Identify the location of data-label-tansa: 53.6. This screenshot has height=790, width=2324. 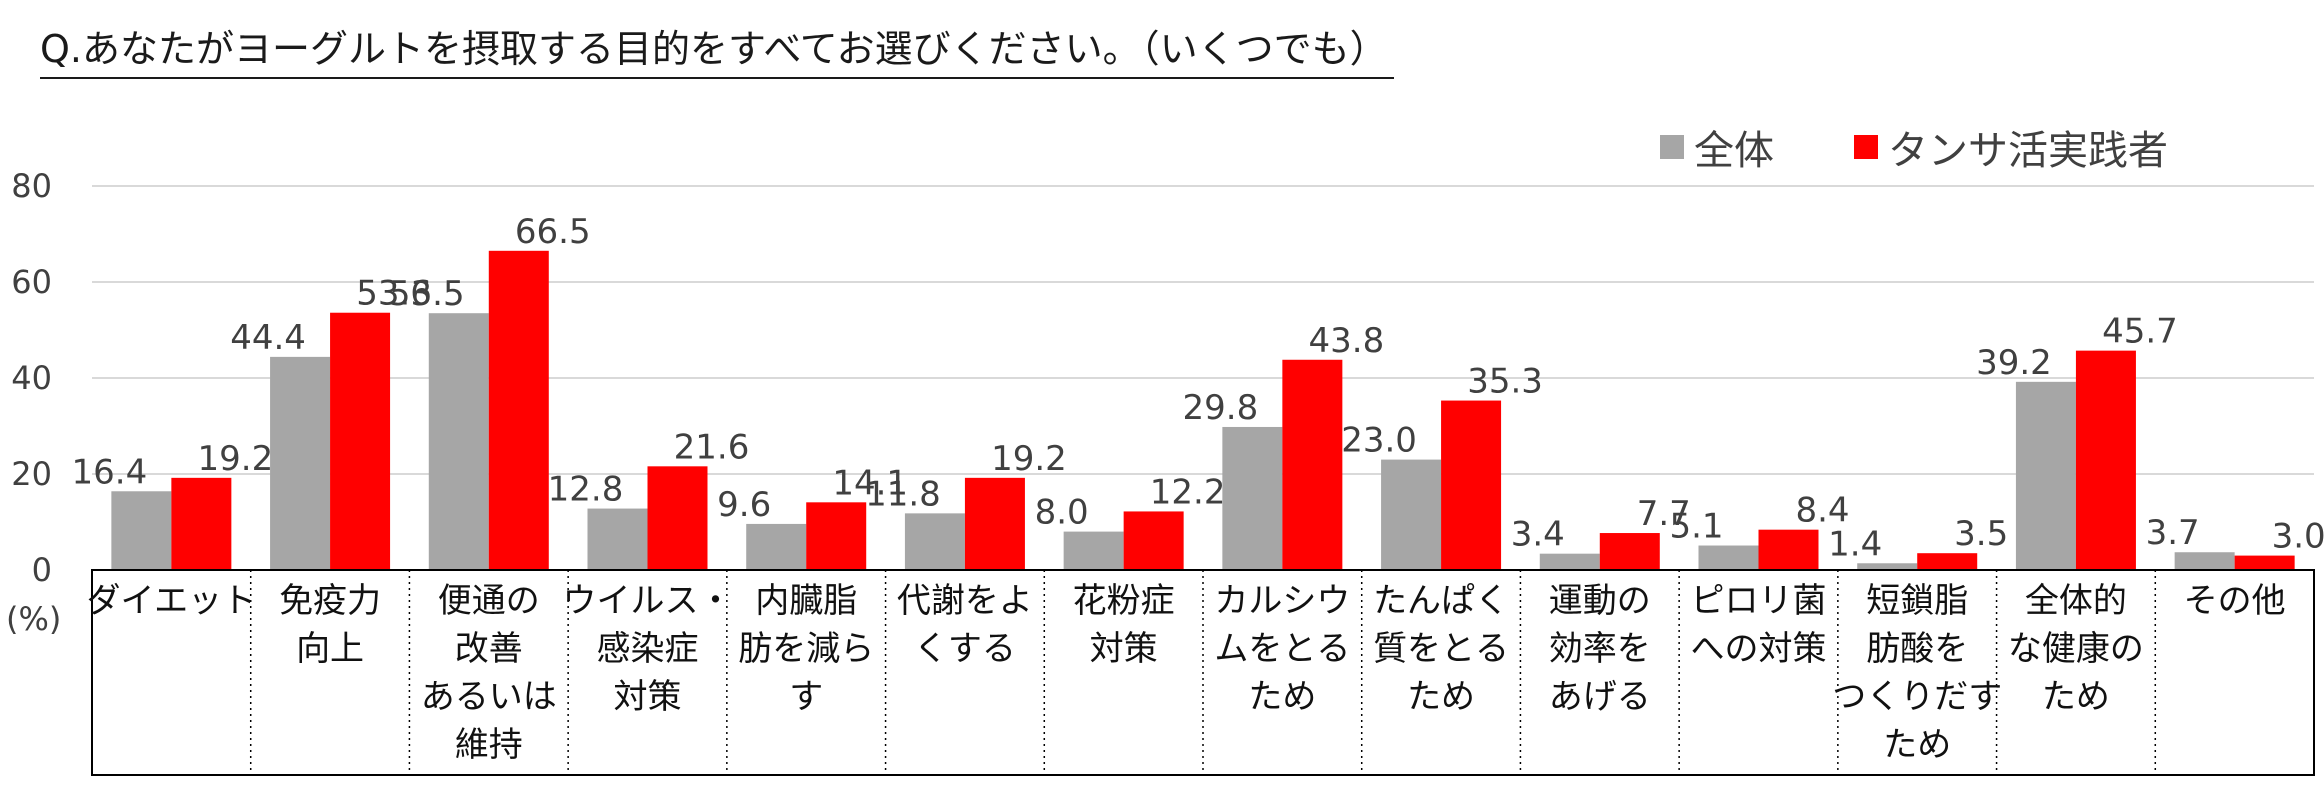
(394, 294).